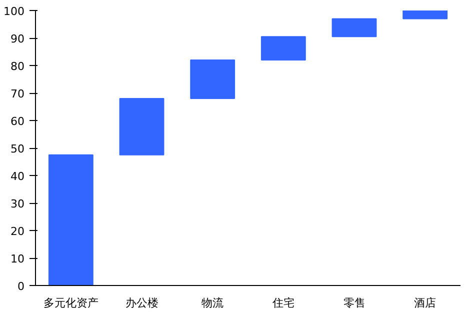  Describe the element at coordinates (17, 176) in the screenshot. I see `y-tick-label: 40` at that location.